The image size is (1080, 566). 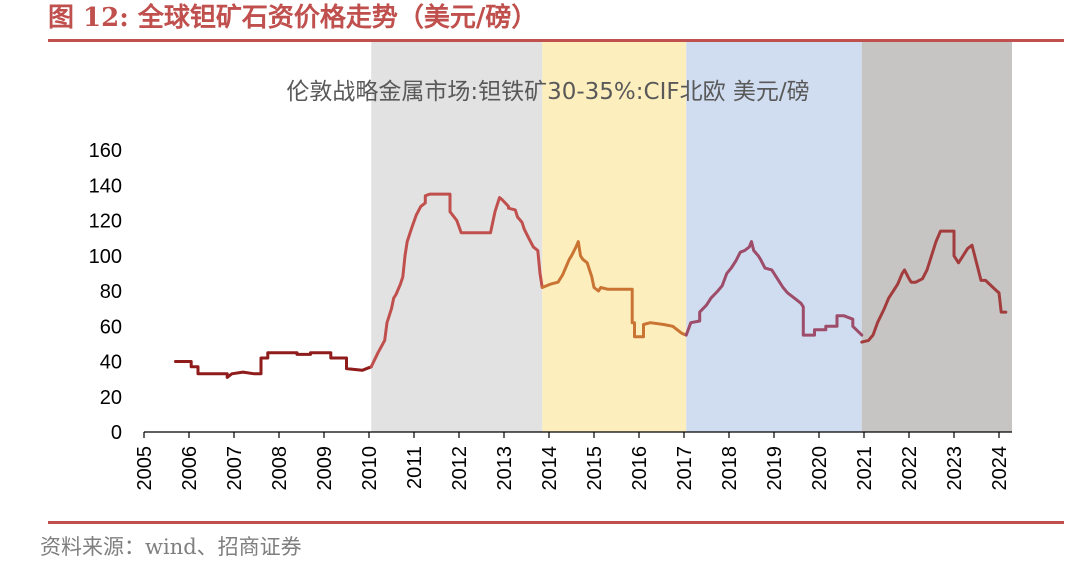 What do you see at coordinates (116, 433) in the screenshot?
I see `y-tick-label: 0` at bounding box center [116, 433].